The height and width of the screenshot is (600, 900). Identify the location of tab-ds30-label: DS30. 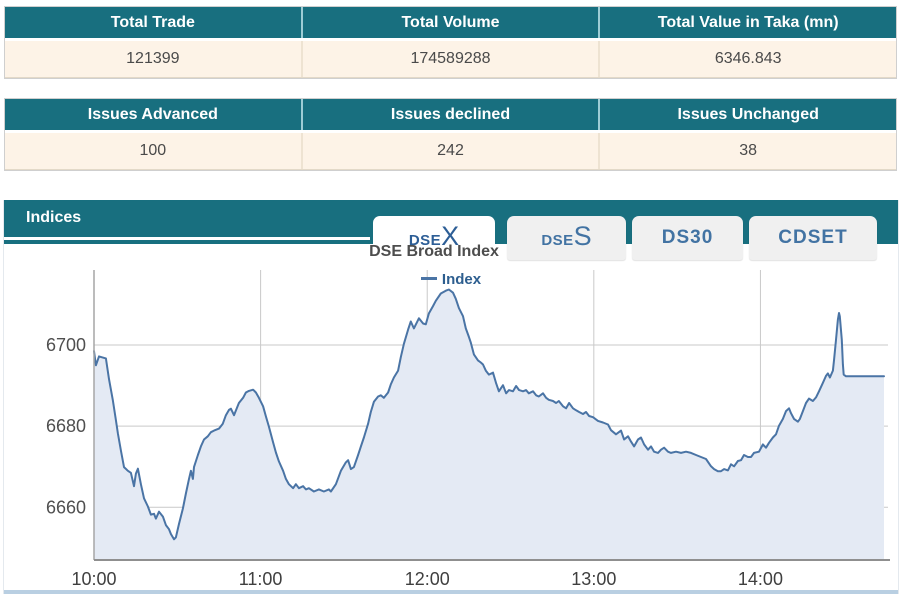
(687, 237).